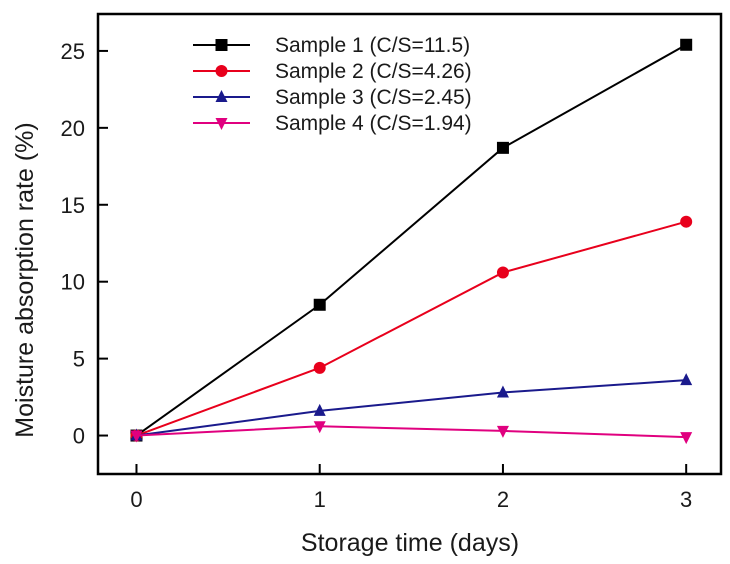  Describe the element at coordinates (73, 282) in the screenshot. I see `y-tick-label: 10` at that location.